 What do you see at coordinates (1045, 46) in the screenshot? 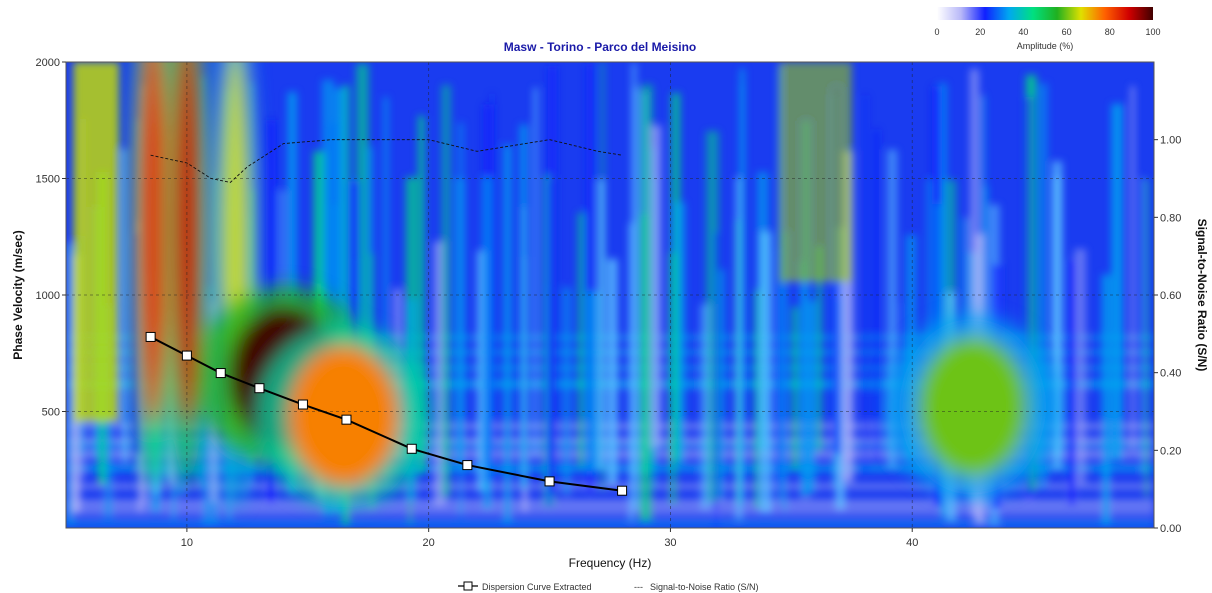
I see `colorbar-label: Amplitude (%)` at bounding box center [1045, 46].